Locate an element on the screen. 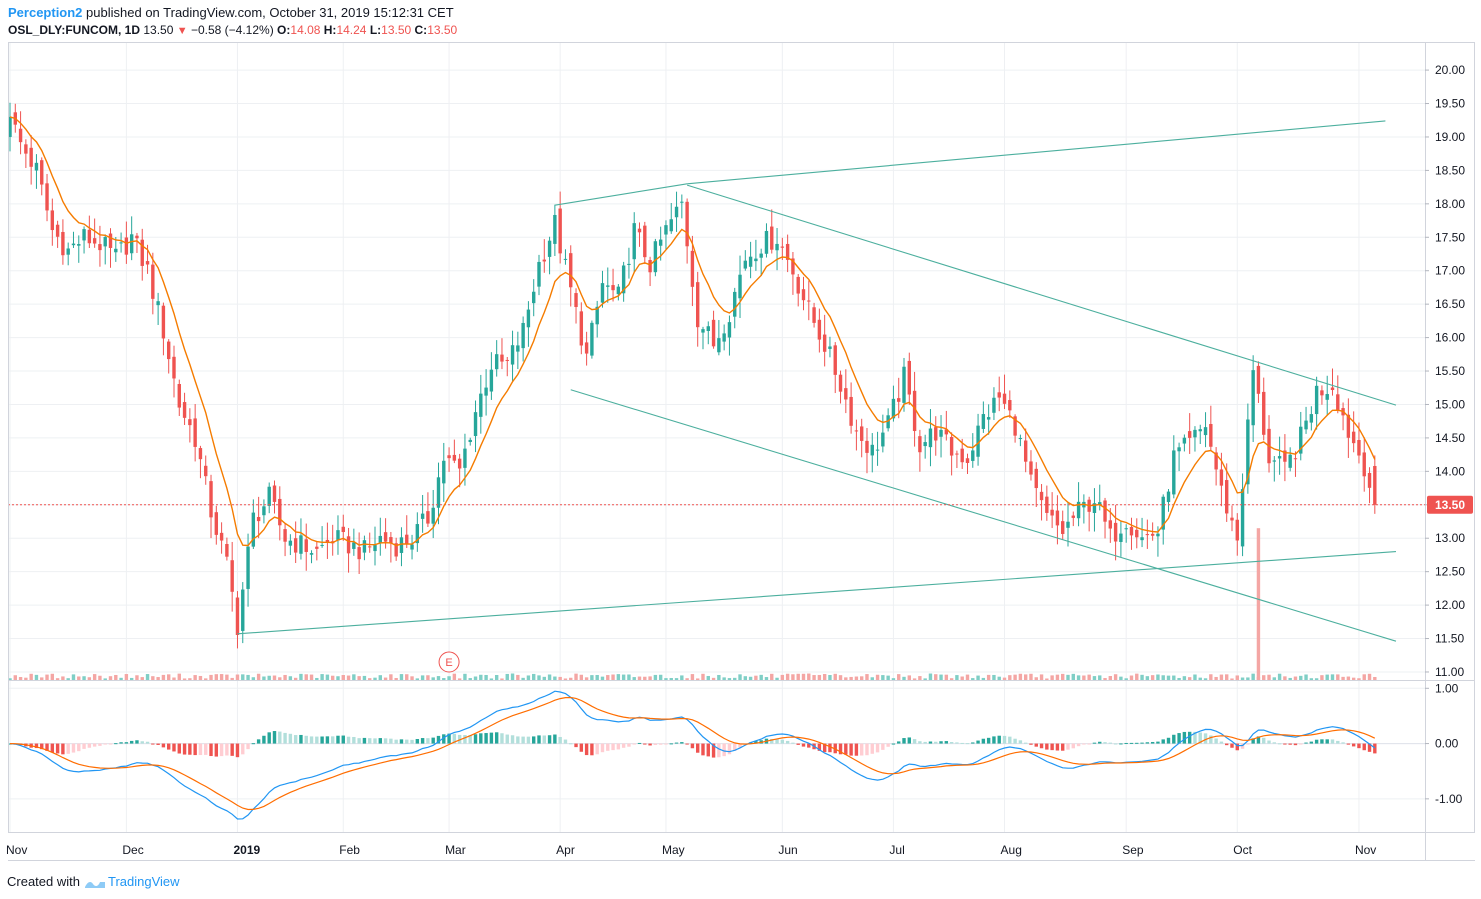  macd-indicator is located at coordinates (716, 755).